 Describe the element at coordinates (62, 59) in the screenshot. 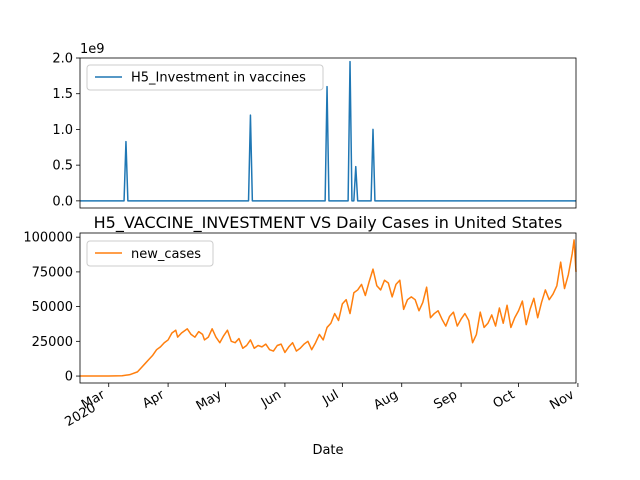

I see `y-tick-label: 2.0` at that location.